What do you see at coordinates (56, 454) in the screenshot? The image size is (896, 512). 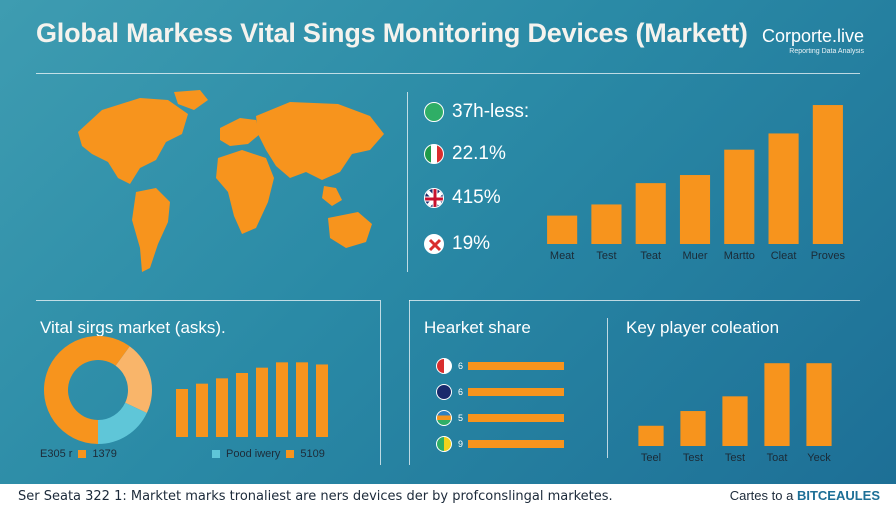 I see `legend-left-text: E305 r` at bounding box center [56, 454].